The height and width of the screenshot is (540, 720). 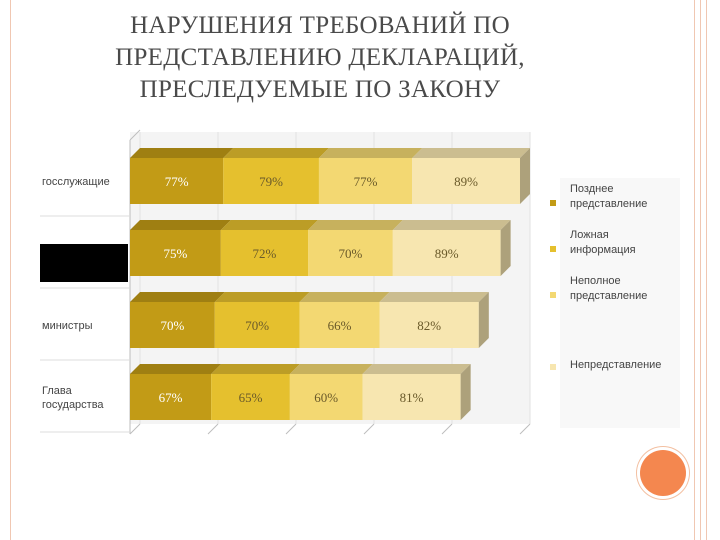 What do you see at coordinates (67, 326) in the screenshot?
I see `category-label: министры` at bounding box center [67, 326].